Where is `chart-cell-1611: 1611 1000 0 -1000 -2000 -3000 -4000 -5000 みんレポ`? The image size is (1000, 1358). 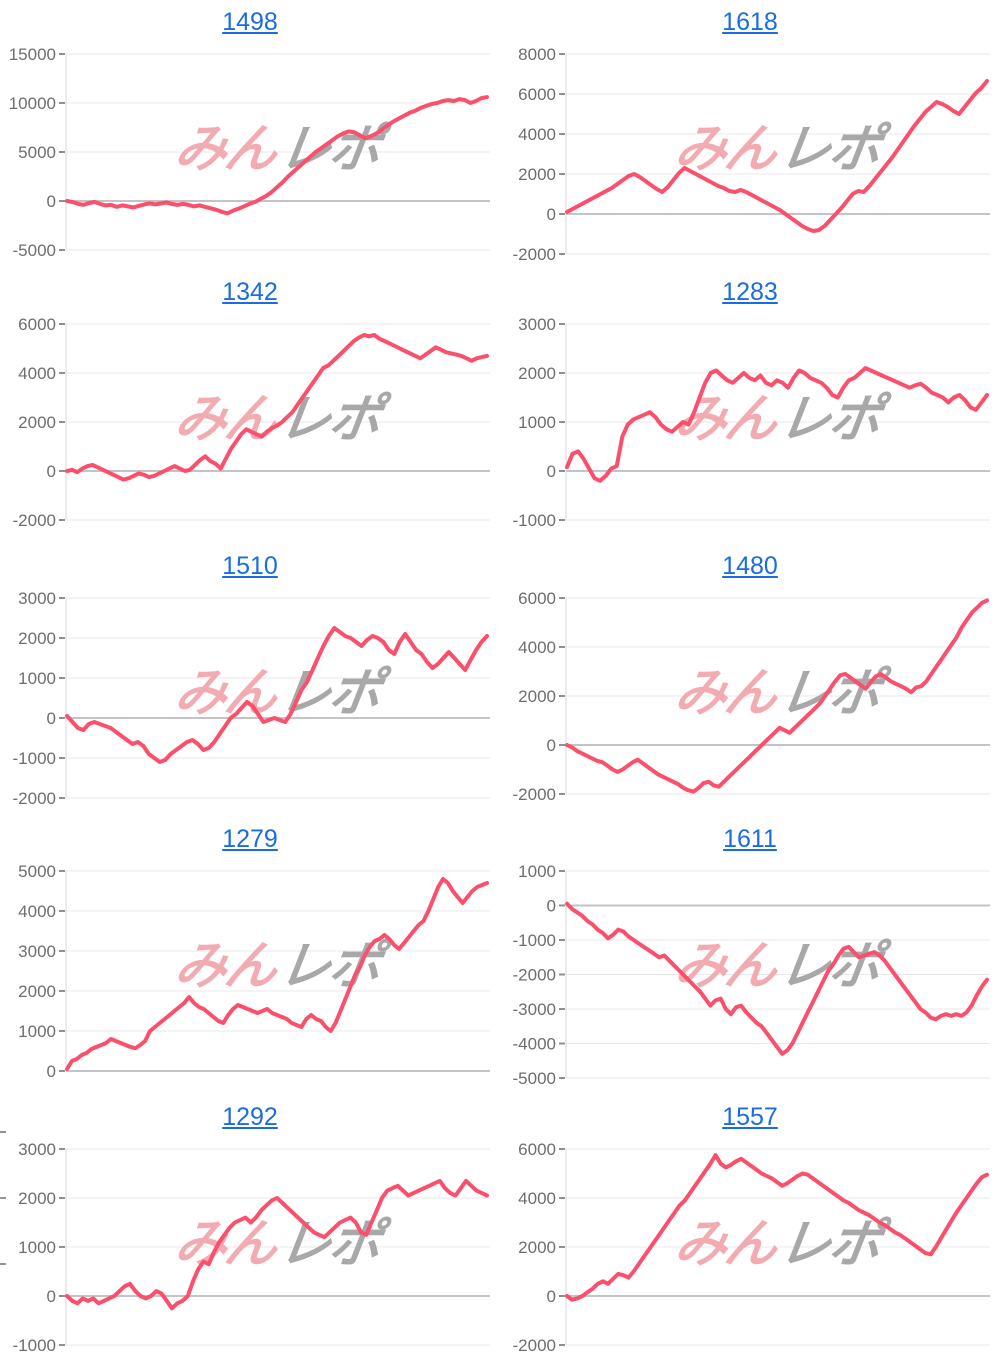 chart-cell-1611: 1611 1000 0 -1000 -2000 -3000 -4000 -5000 みんレポ is located at coordinates (750, 956).